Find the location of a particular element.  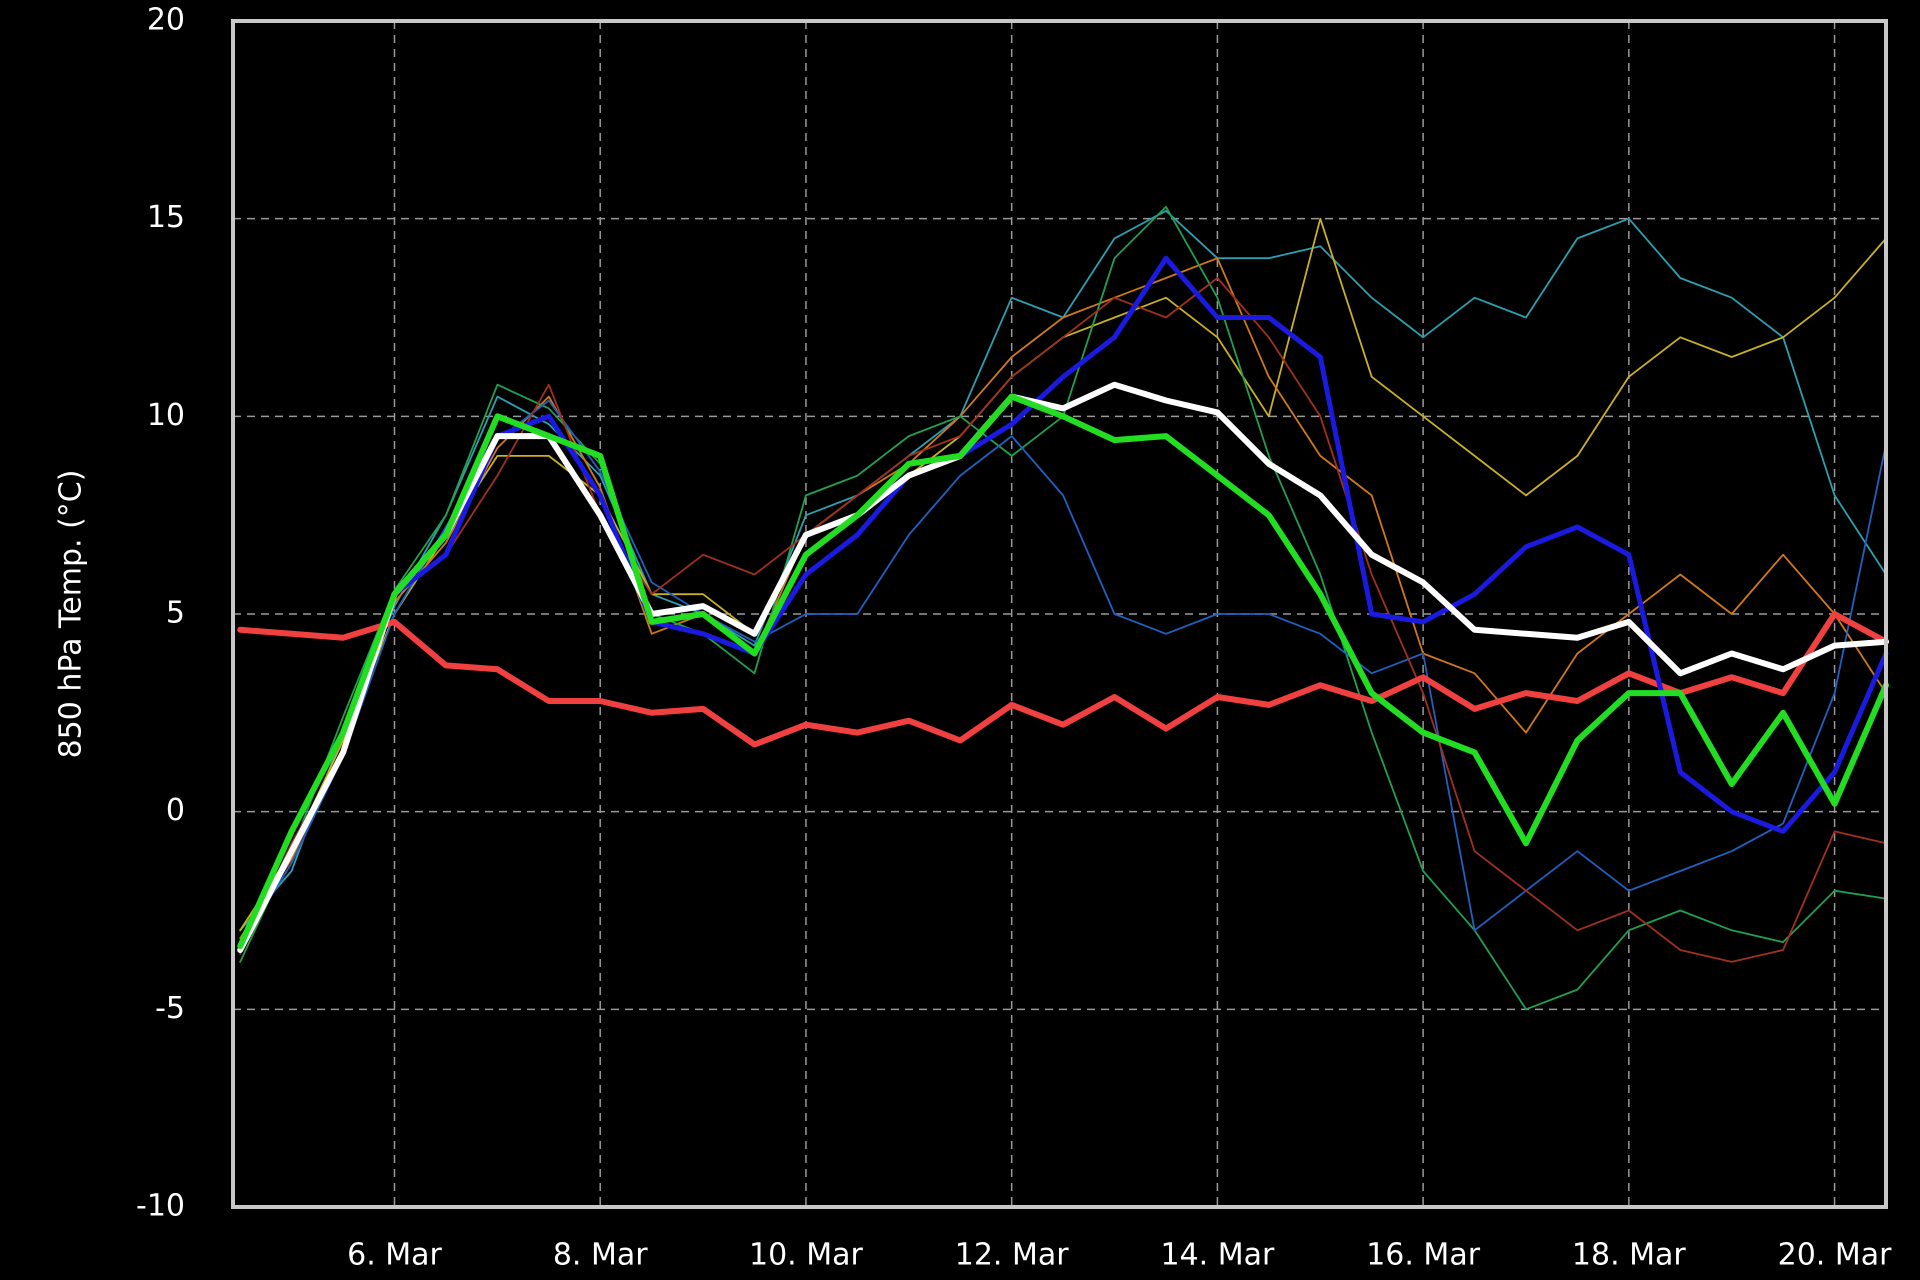

y-tick-label: 10 is located at coordinates (166, 415).